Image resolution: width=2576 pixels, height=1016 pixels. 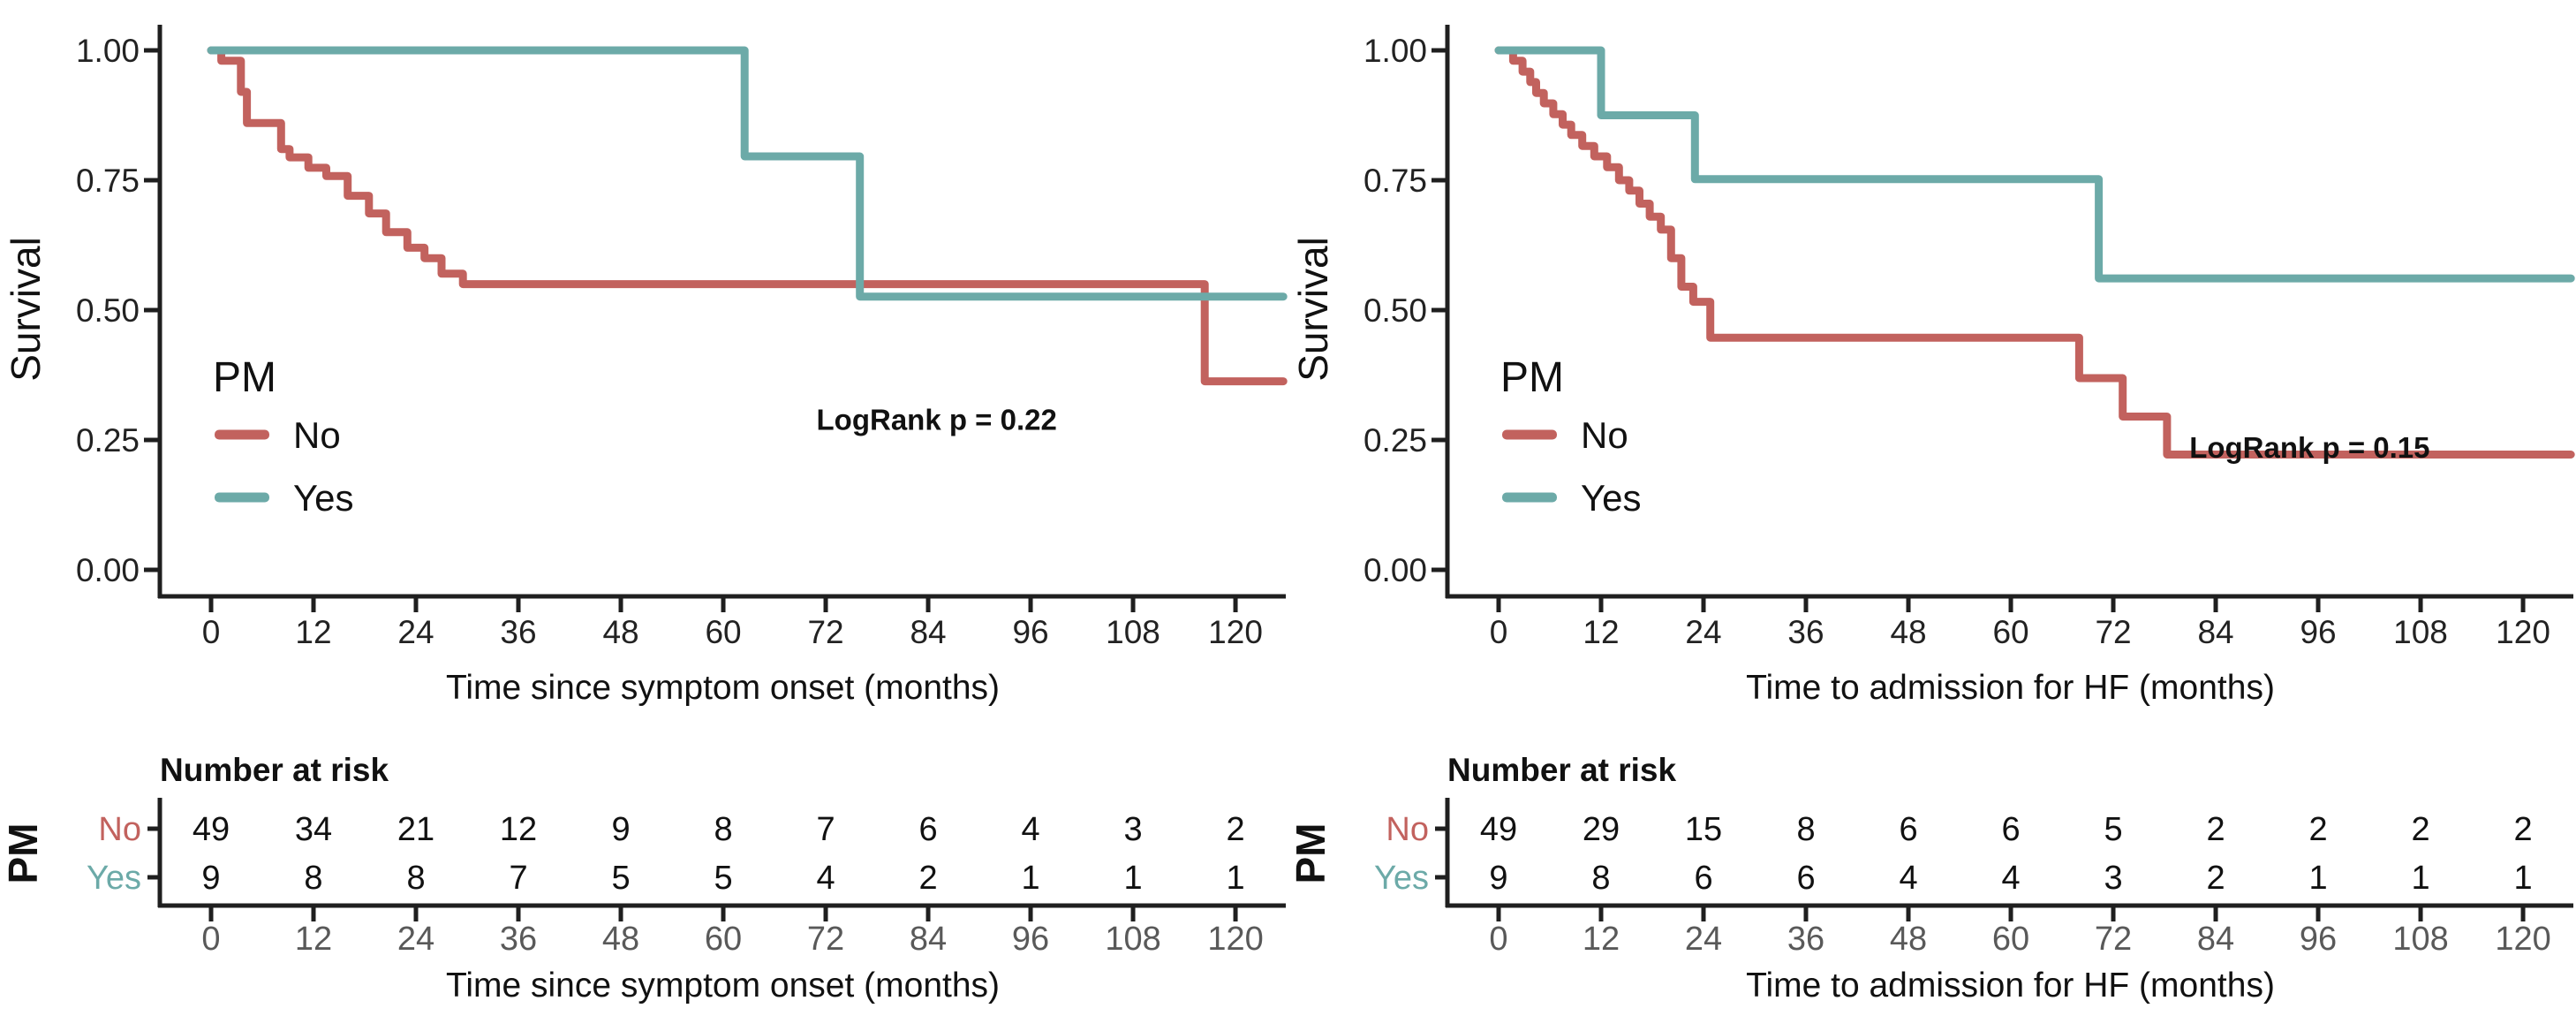 I want to click on km-curve-yes, so click(x=2035, y=164).